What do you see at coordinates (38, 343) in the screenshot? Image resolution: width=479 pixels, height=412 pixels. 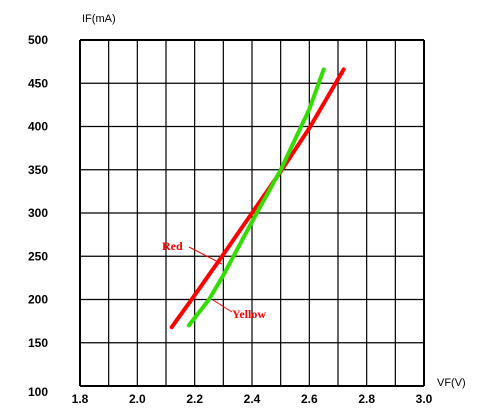 I see `y-tick-label: 150` at bounding box center [38, 343].